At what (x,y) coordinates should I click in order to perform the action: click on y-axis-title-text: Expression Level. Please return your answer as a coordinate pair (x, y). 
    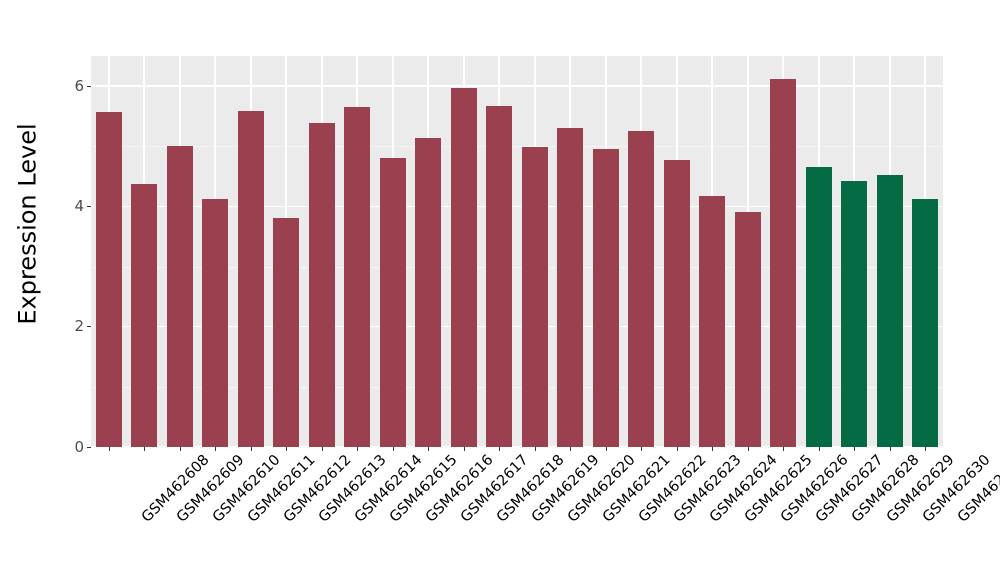
    Looking at the image, I should click on (28, 223).